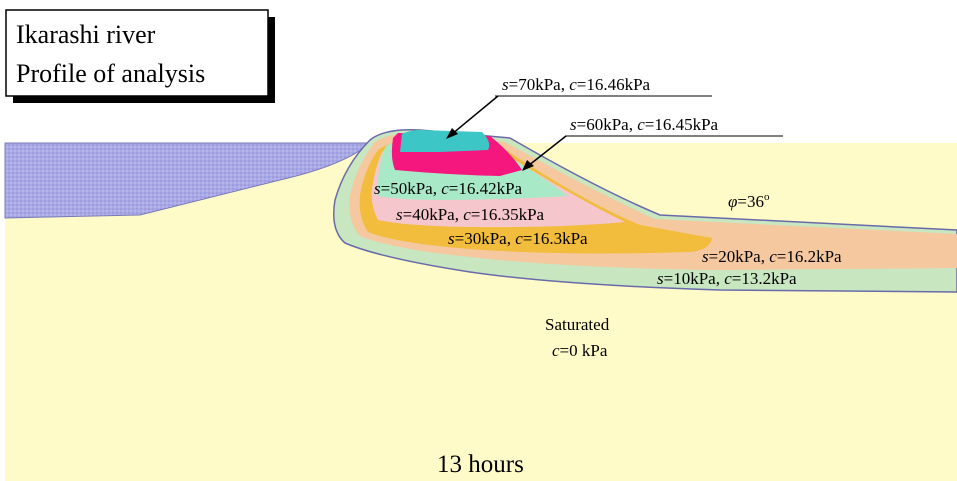  What do you see at coordinates (470, 214) in the screenshot?
I see `zone-label-s40: s=40kPa, c=16.35kPa` at bounding box center [470, 214].